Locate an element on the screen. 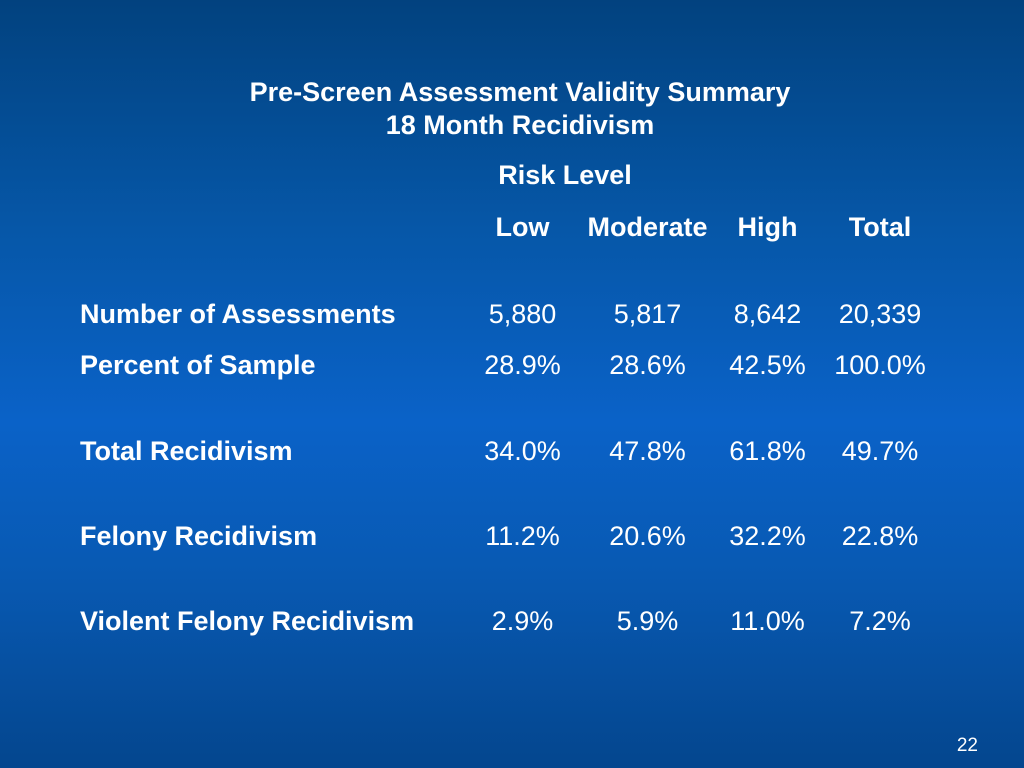 This screenshot has width=1024, height=768. slide-page-number: 22 is located at coordinates (967, 745).